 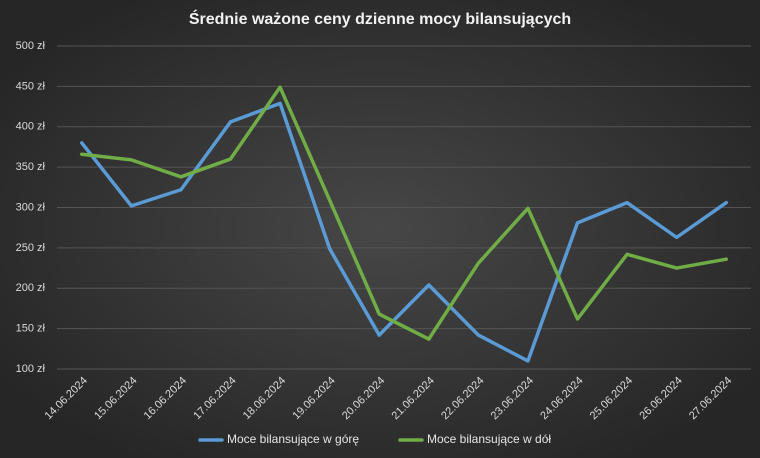 I want to click on legend-label: Moce bilansujące w dół, so click(x=489, y=439).